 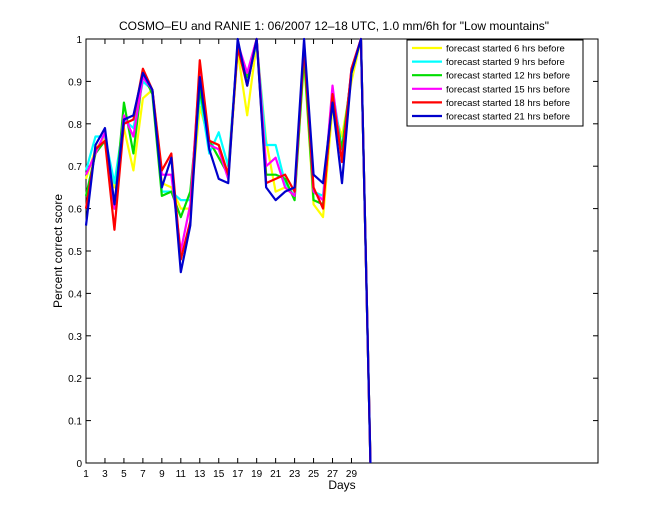 I want to click on x-tick-label: 11, so click(x=181, y=474).